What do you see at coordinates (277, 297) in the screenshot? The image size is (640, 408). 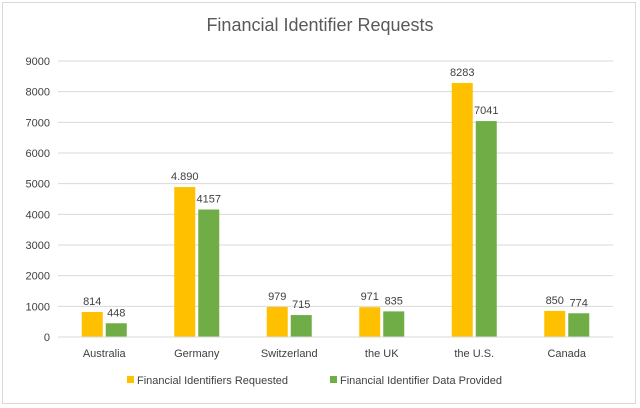 I see `data-label: 979` at bounding box center [277, 297].